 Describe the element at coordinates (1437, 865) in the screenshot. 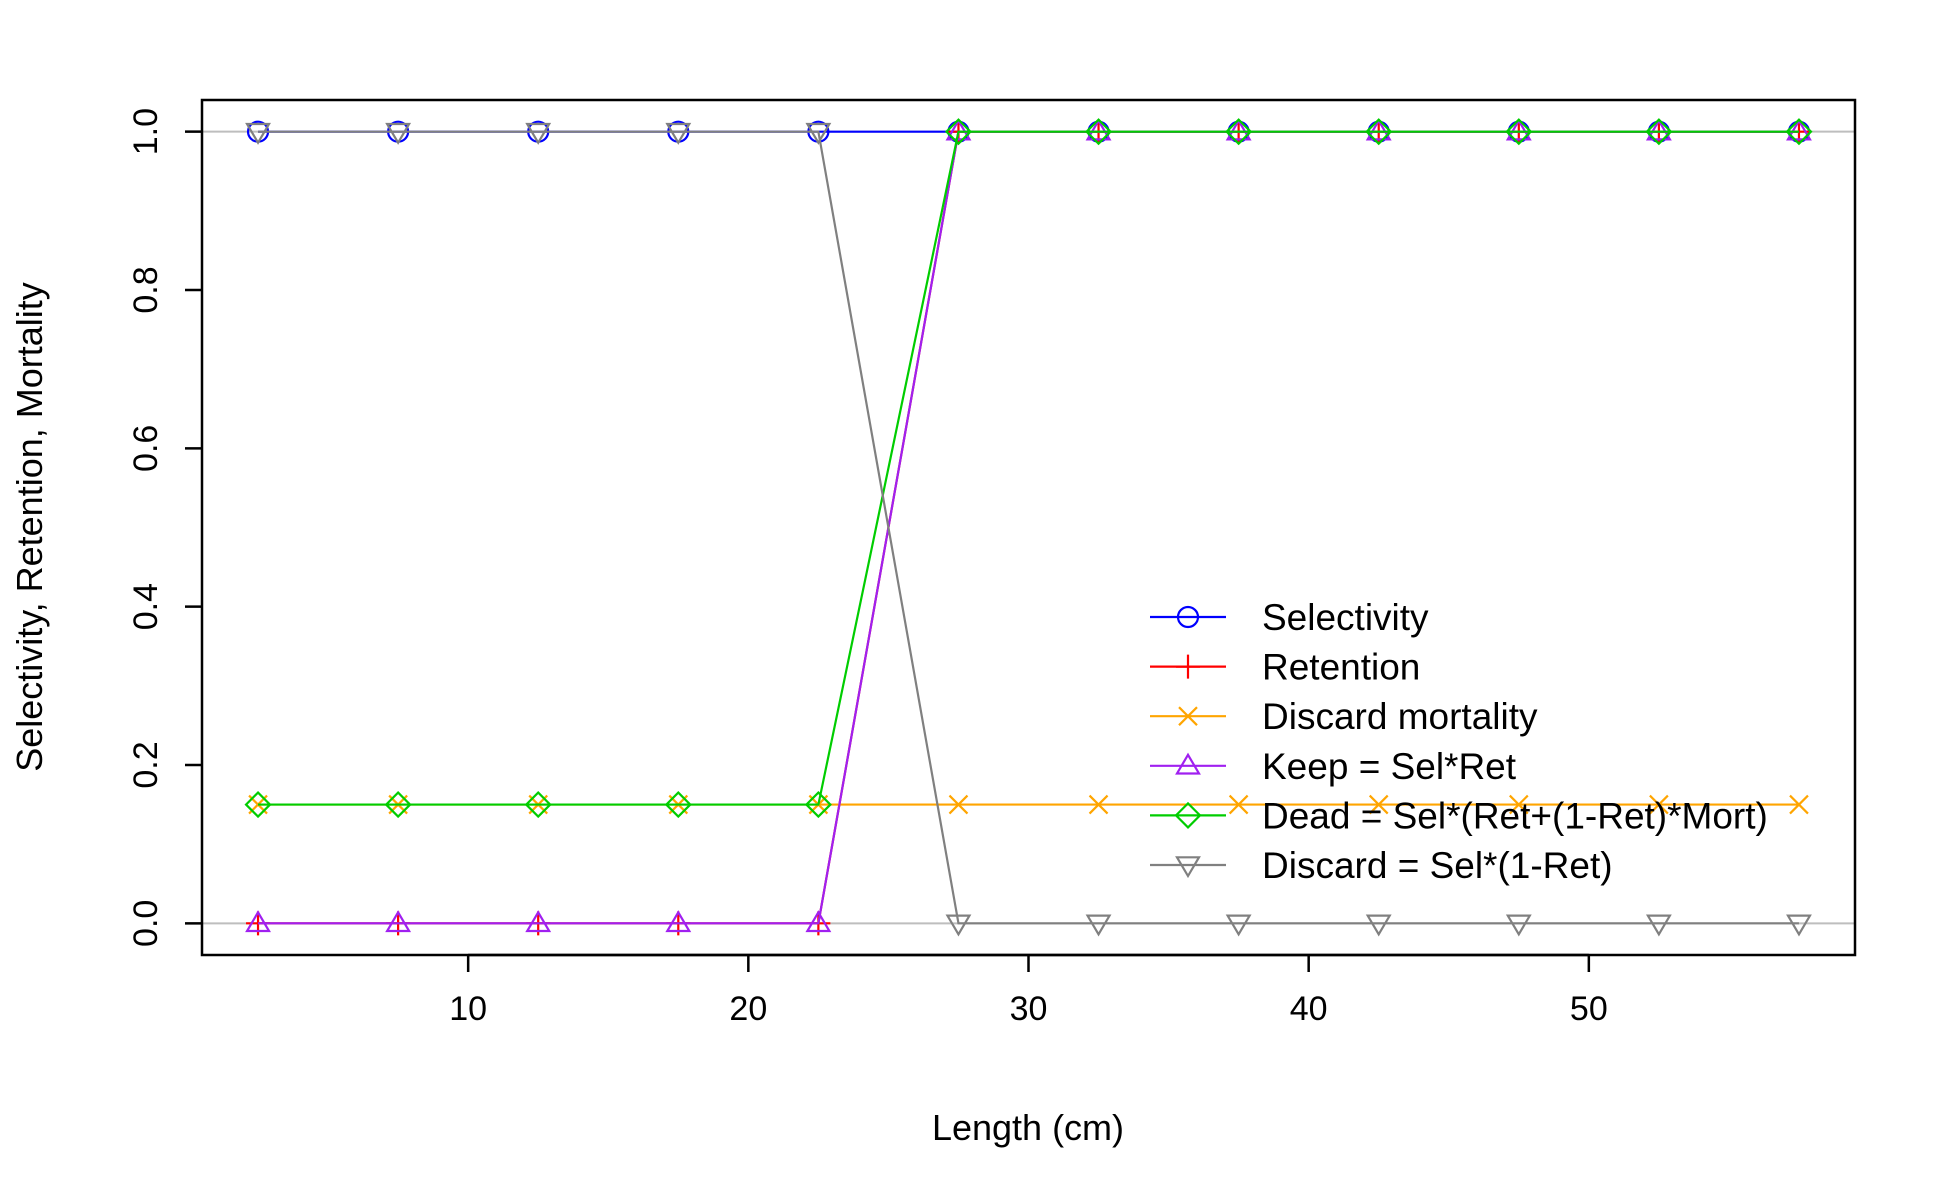

I see `legend-label: Discard = Sel*(1-Ret)` at that location.